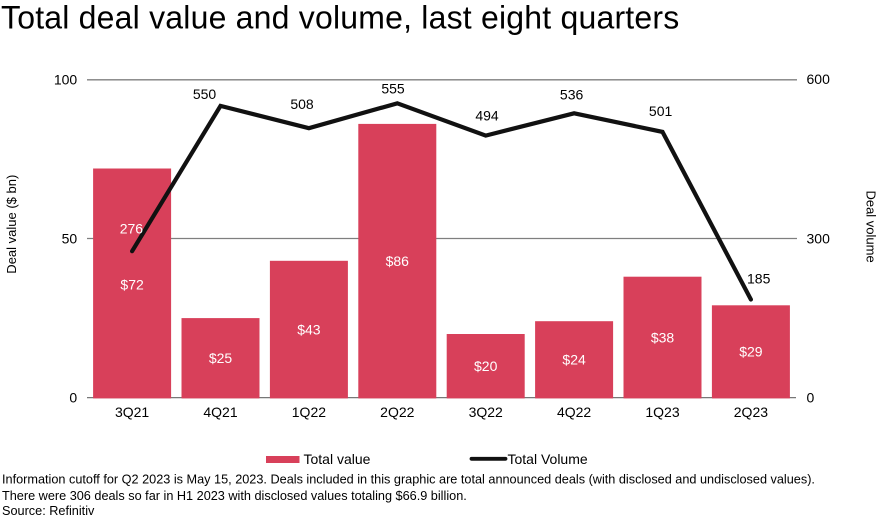 The height and width of the screenshot is (519, 885). Describe the element at coordinates (66, 79) in the screenshot. I see `svg-text: 100` at that location.